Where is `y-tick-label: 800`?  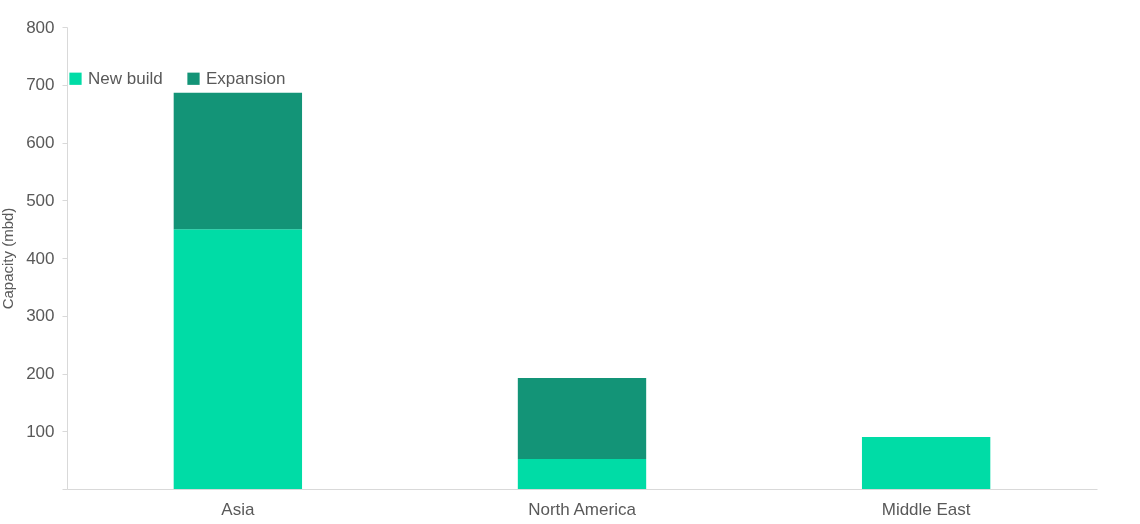
y-tick-label: 800 is located at coordinates (40, 27).